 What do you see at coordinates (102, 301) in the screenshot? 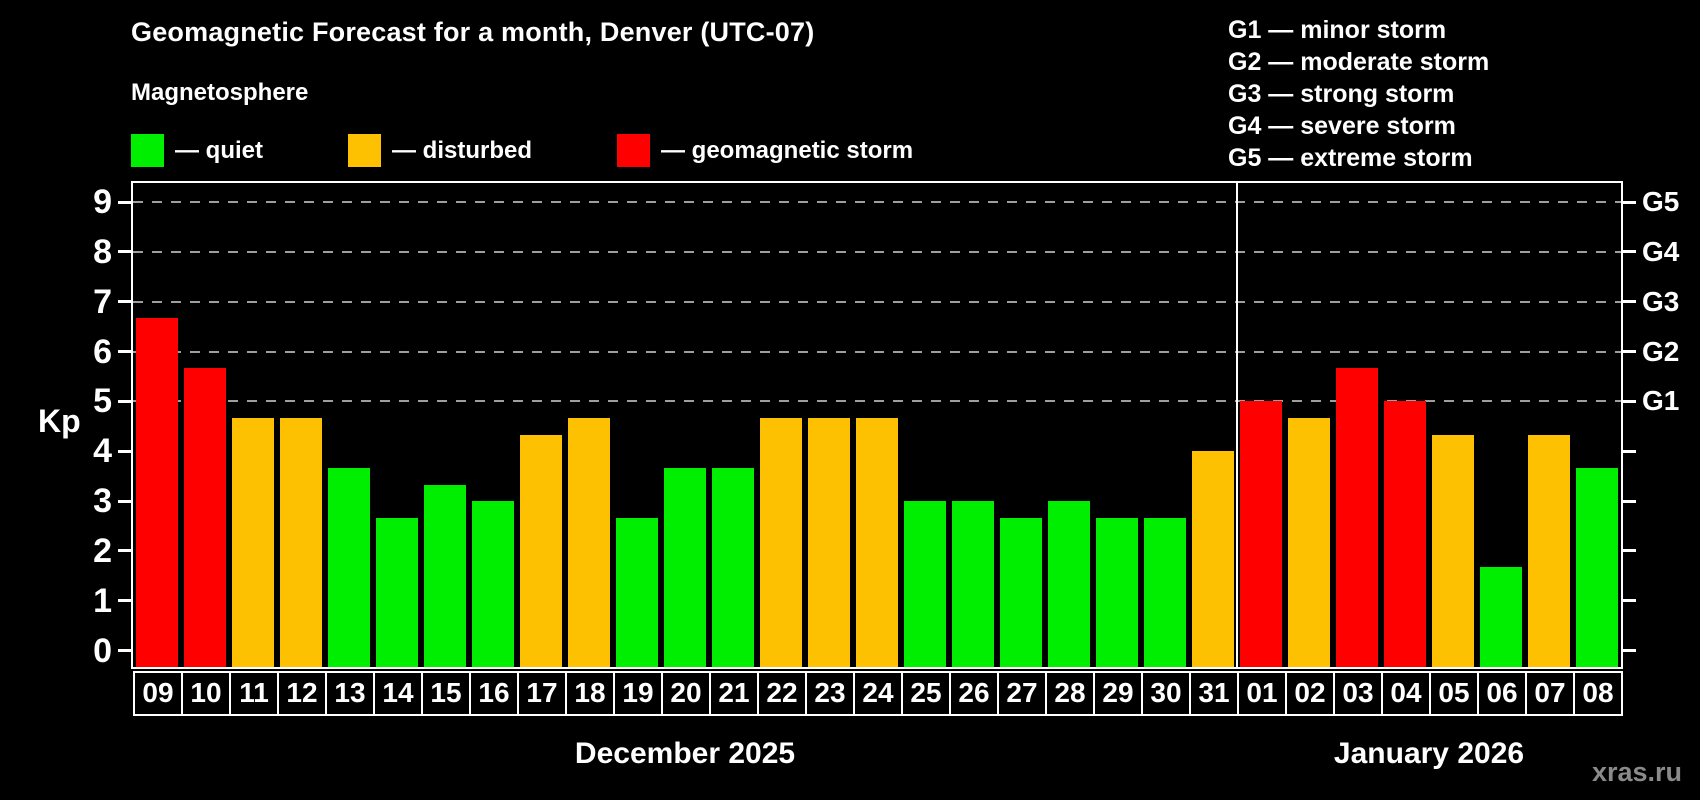
I see `y-axis-tick-label: 7` at bounding box center [102, 301].